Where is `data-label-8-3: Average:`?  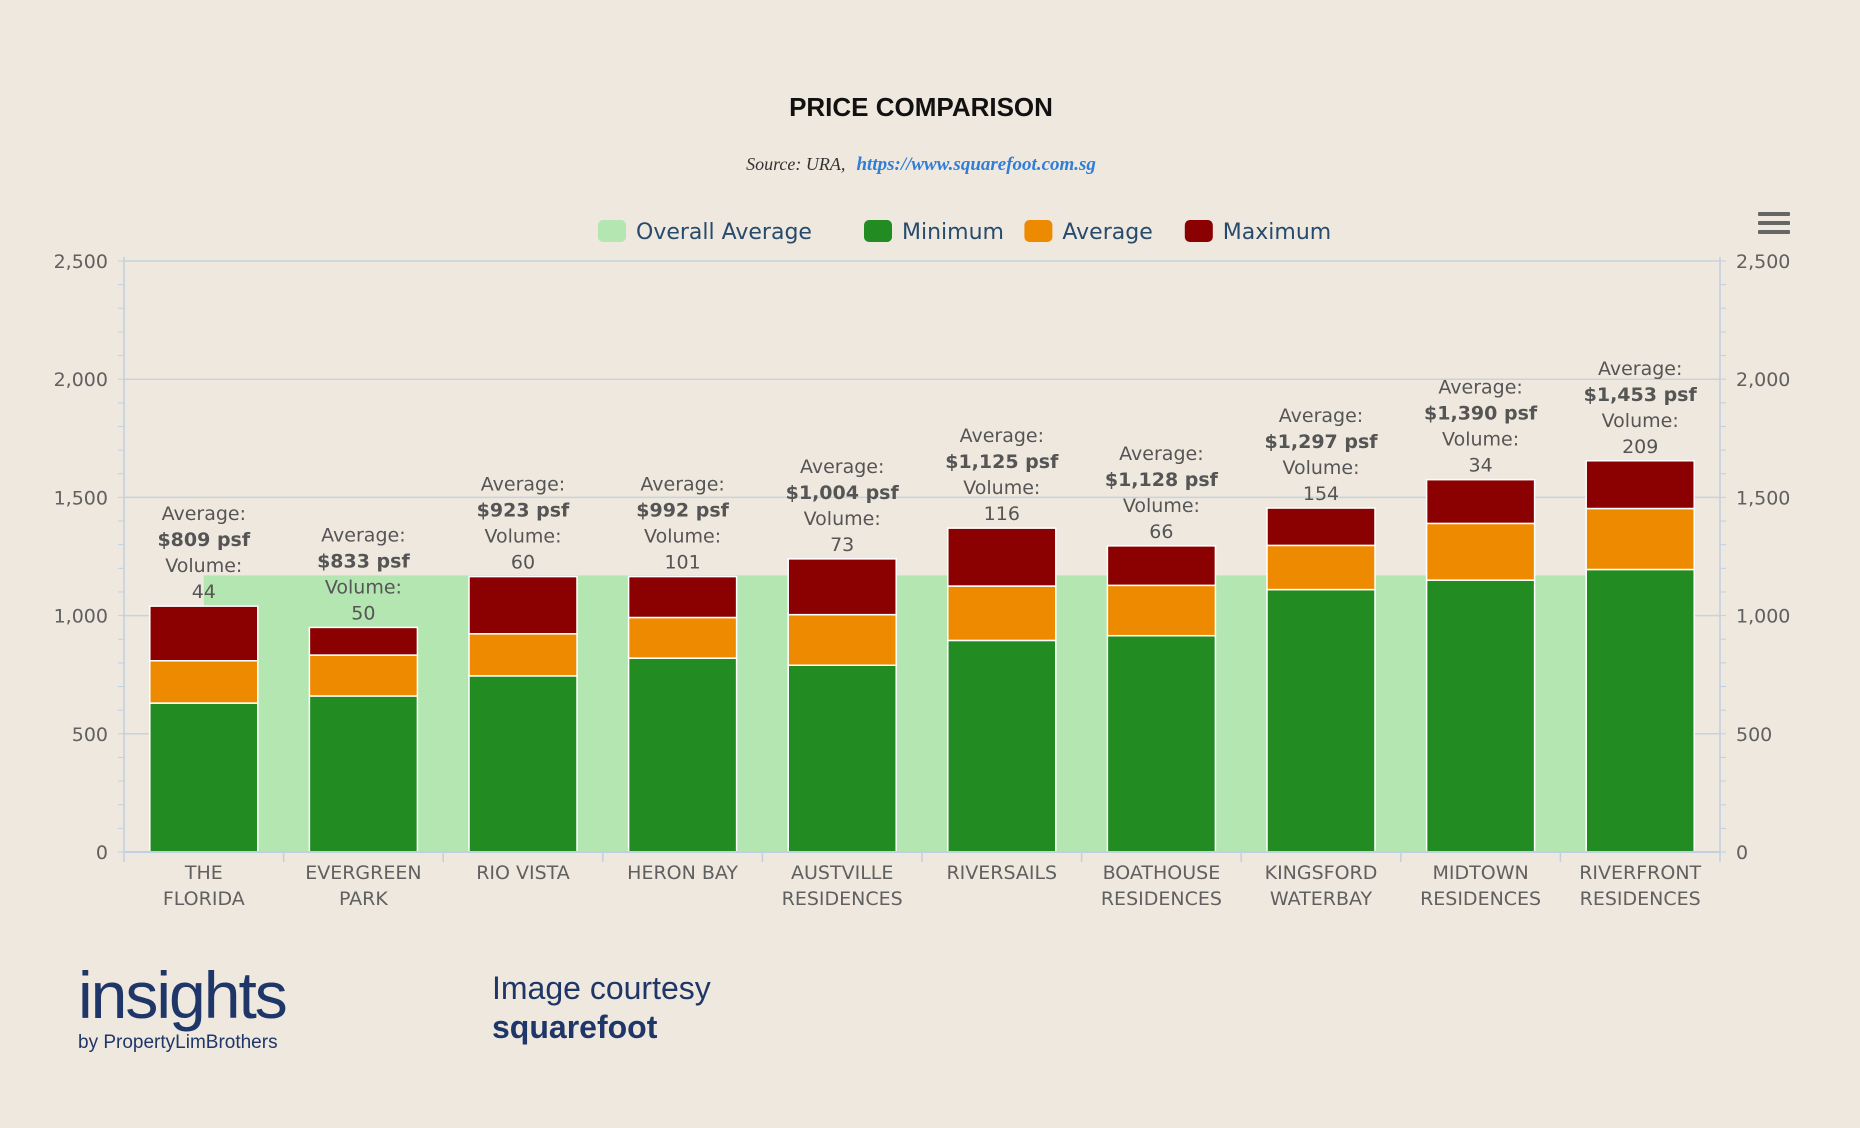 data-label-8-3: Average: is located at coordinates (1480, 388).